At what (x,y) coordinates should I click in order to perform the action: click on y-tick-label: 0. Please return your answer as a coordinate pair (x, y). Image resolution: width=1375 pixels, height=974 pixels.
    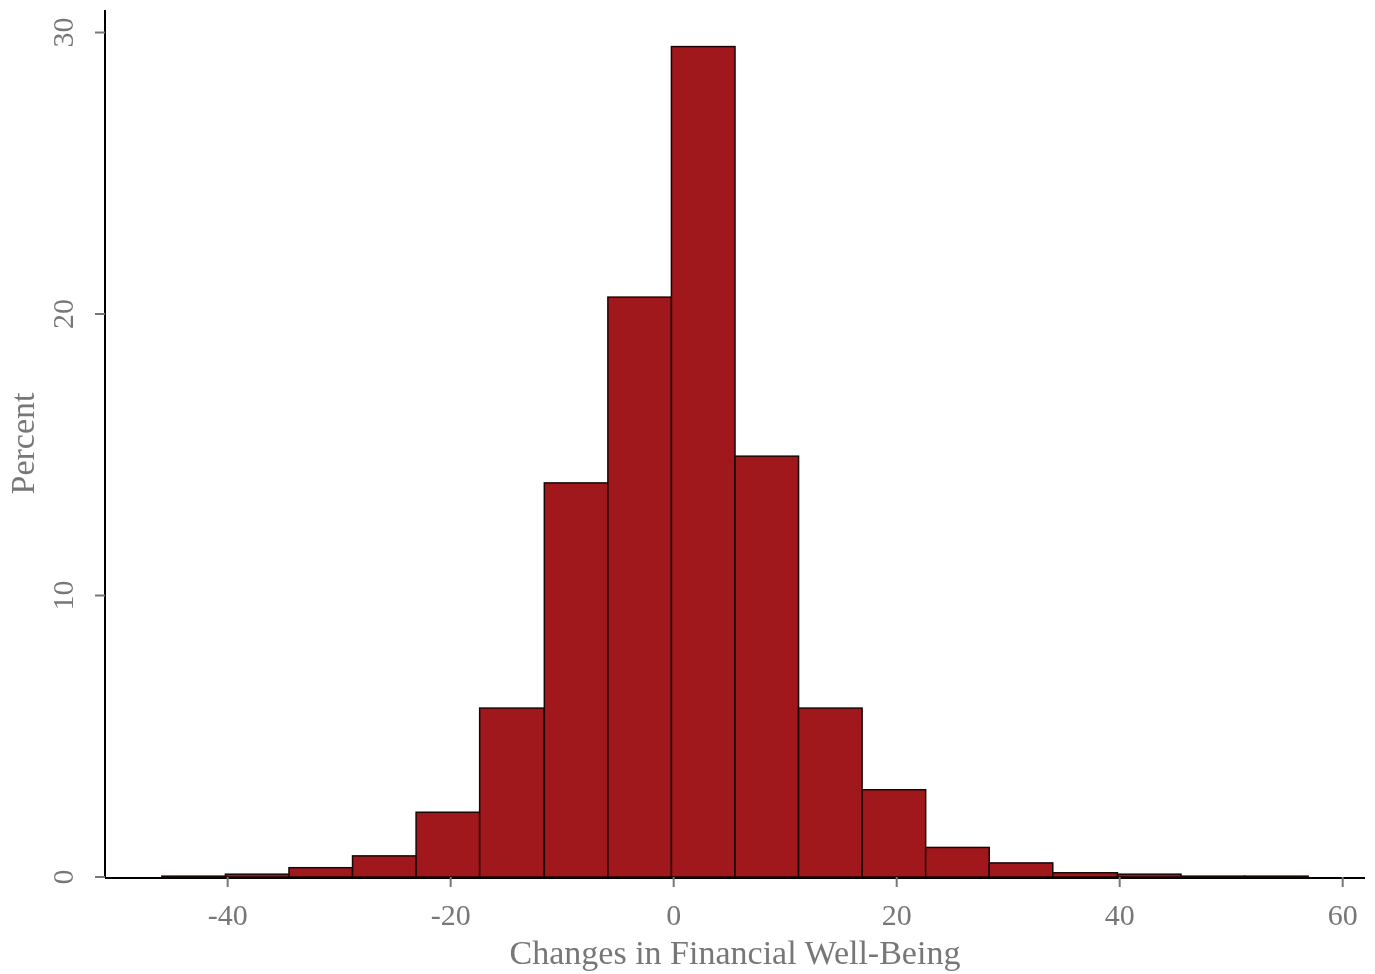
    Looking at the image, I should click on (62, 877).